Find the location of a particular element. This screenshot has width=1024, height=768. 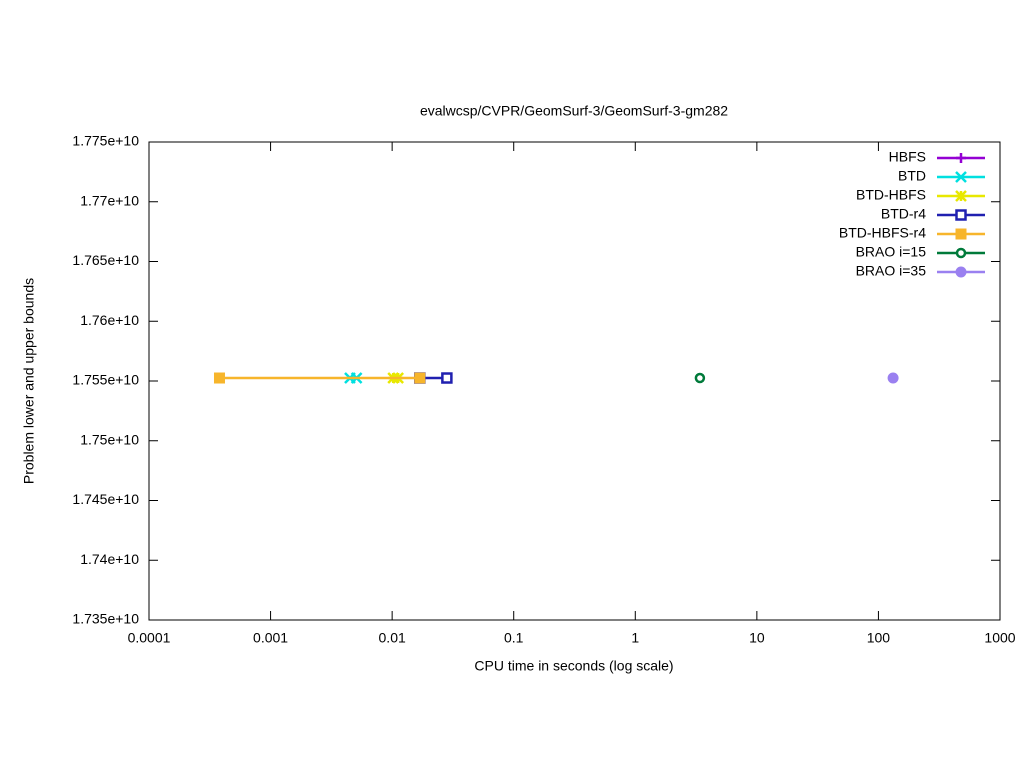

legend-label: BTD is located at coordinates (912, 176).